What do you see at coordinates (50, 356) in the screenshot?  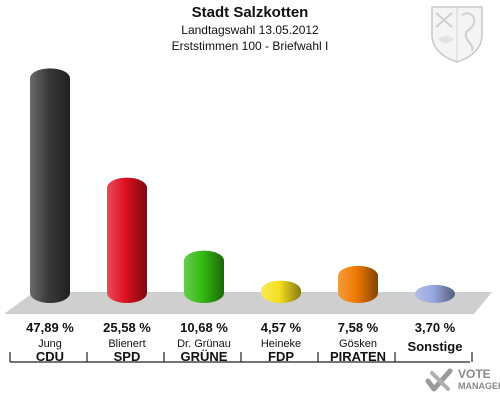 I see `category-label-cdu: CDU` at bounding box center [50, 356].